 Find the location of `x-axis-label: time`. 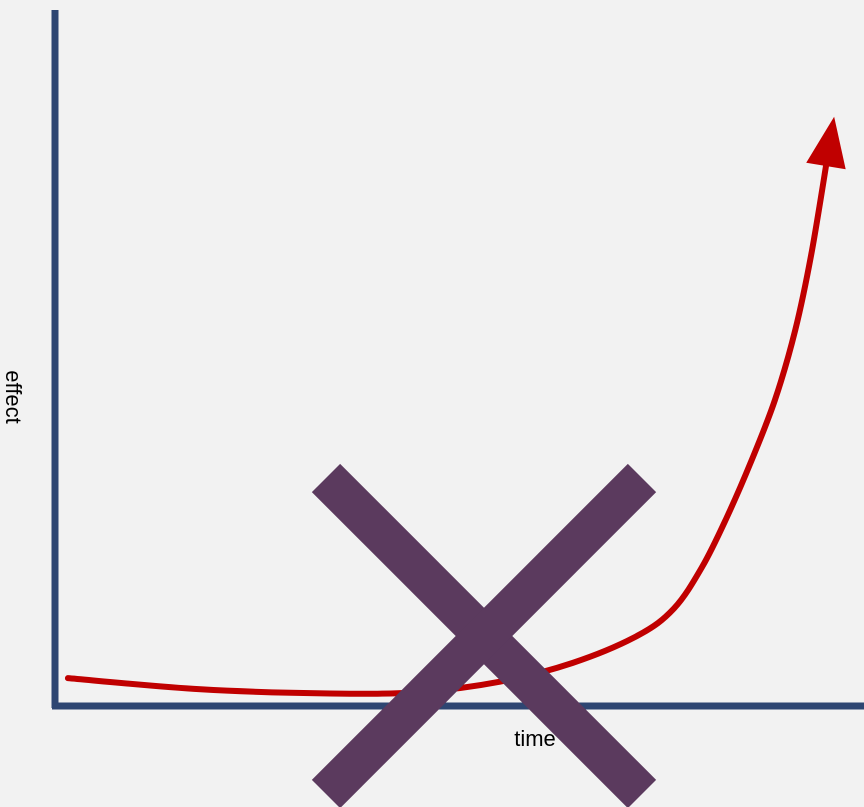

x-axis-label: time is located at coordinates (535, 738).